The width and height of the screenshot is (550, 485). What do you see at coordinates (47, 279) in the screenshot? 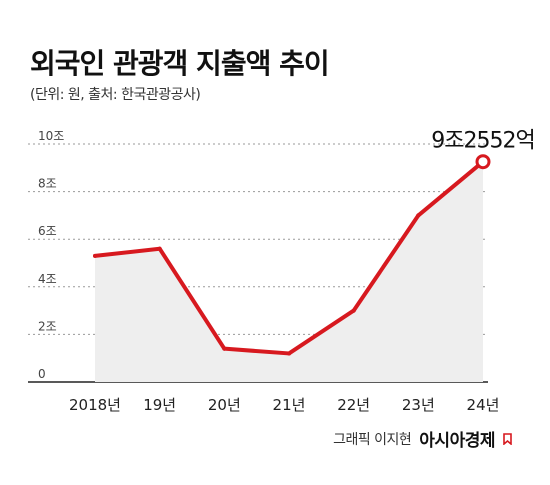
I see `y-tick-label: 4조` at bounding box center [47, 279].